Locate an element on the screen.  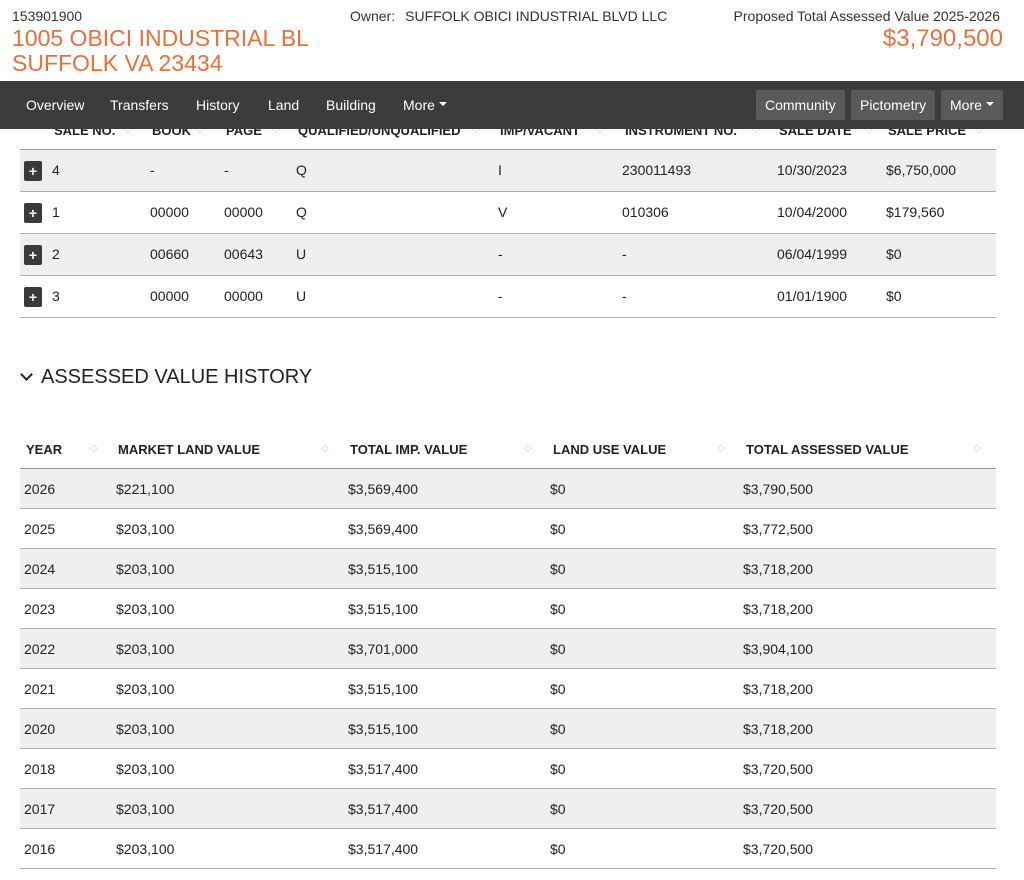
col-year: YEAR is located at coordinates (44, 449).